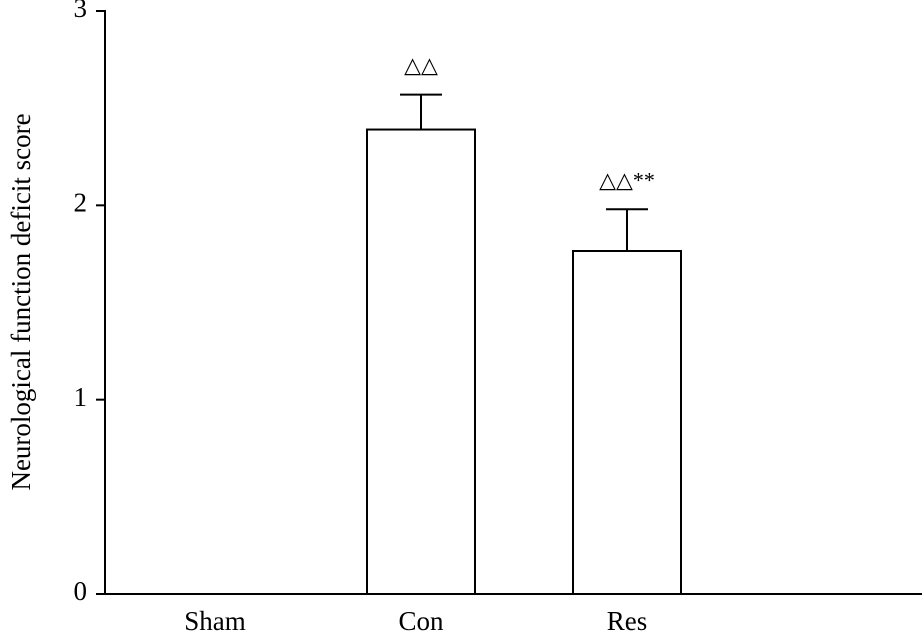 The image size is (922, 636). What do you see at coordinates (627, 179) in the screenshot?
I see `annotation: △△**` at bounding box center [627, 179].